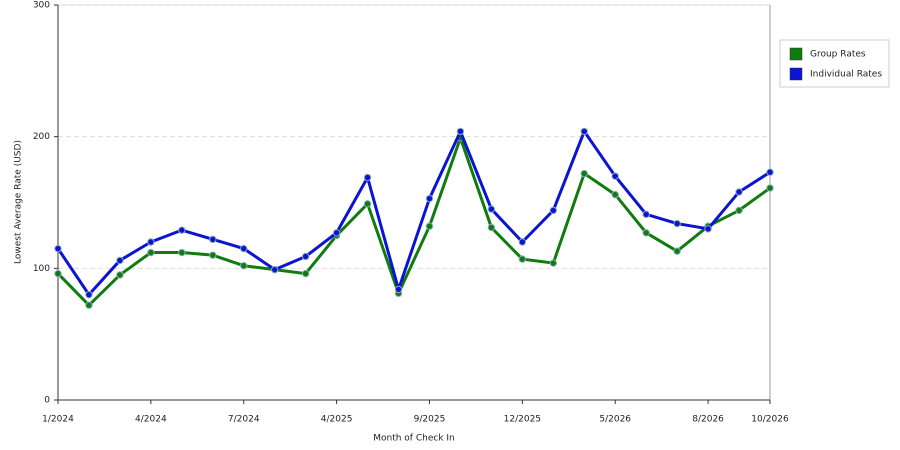 The height and width of the screenshot is (450, 900). I want to click on y-tick-label: 0, so click(47, 401).